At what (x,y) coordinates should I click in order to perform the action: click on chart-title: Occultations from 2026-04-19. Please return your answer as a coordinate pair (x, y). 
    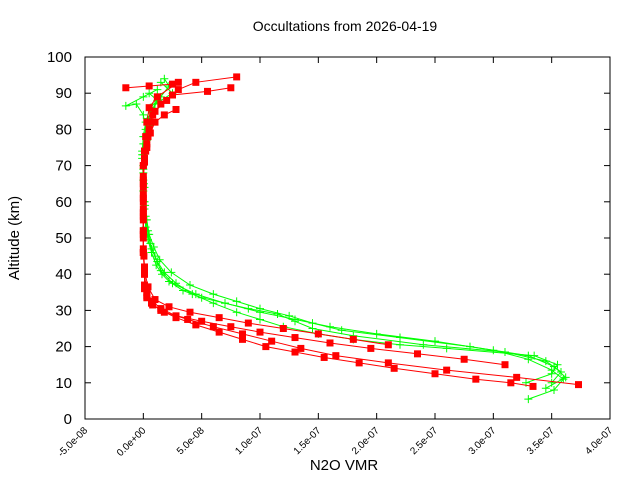
    Looking at the image, I should click on (345, 26).